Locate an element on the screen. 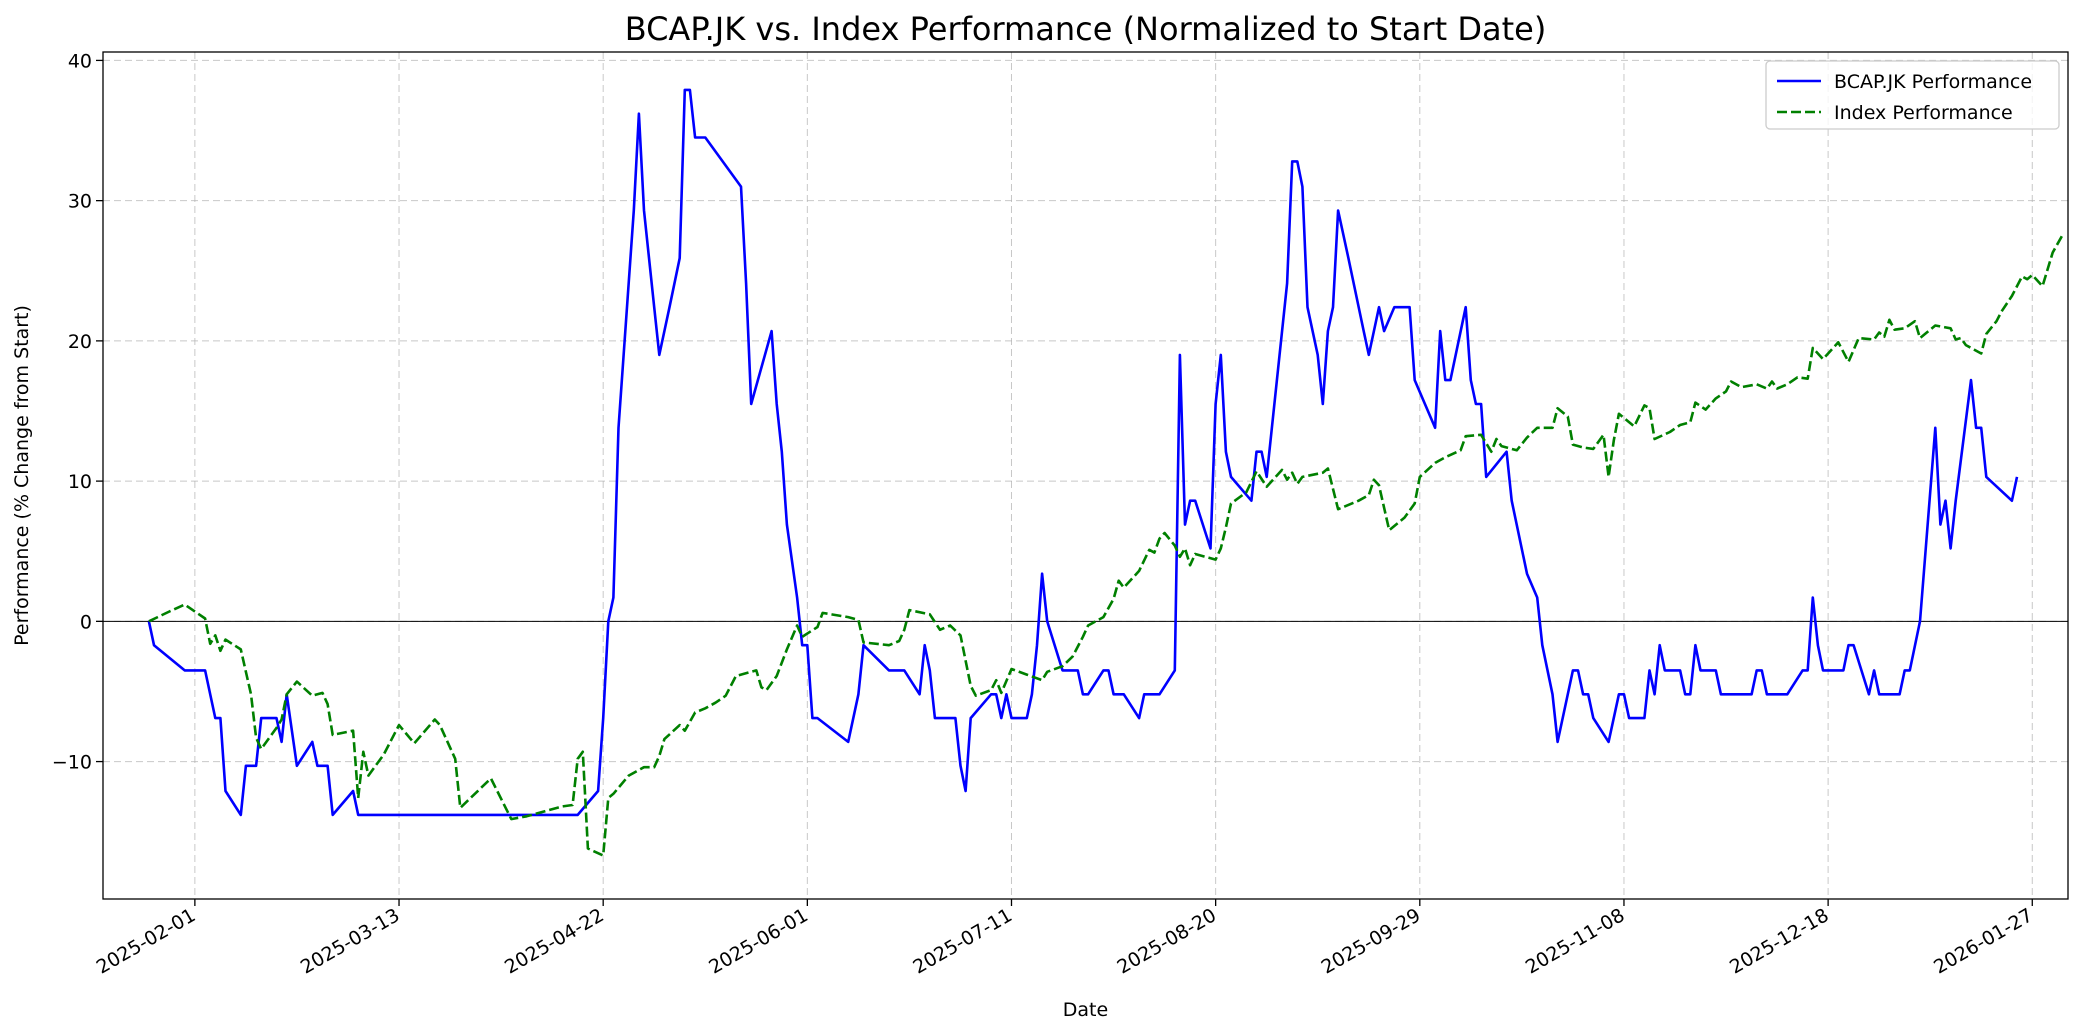  legend: BCAP.JK Performance Index Performance is located at coordinates (1912, 95).